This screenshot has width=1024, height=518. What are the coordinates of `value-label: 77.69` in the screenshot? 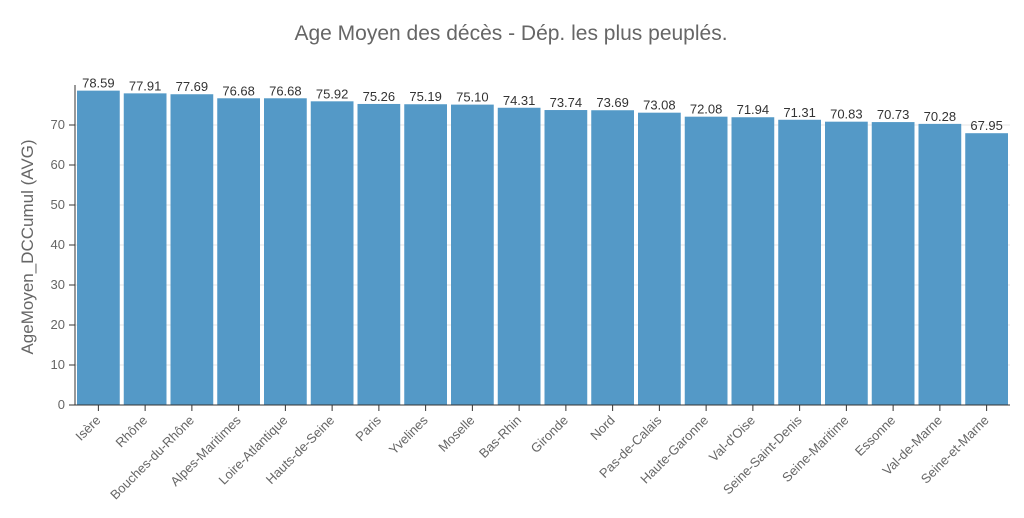 It's located at (192, 86).